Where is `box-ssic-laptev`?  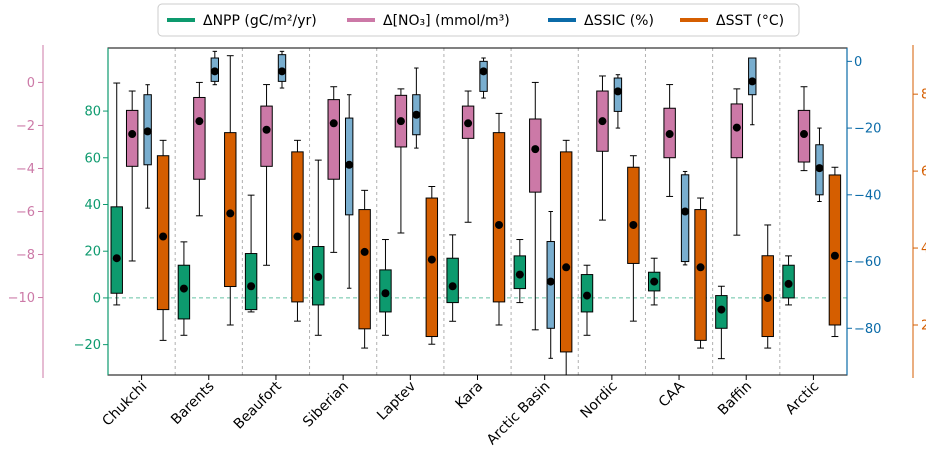 box-ssic-laptev is located at coordinates (416, 108).